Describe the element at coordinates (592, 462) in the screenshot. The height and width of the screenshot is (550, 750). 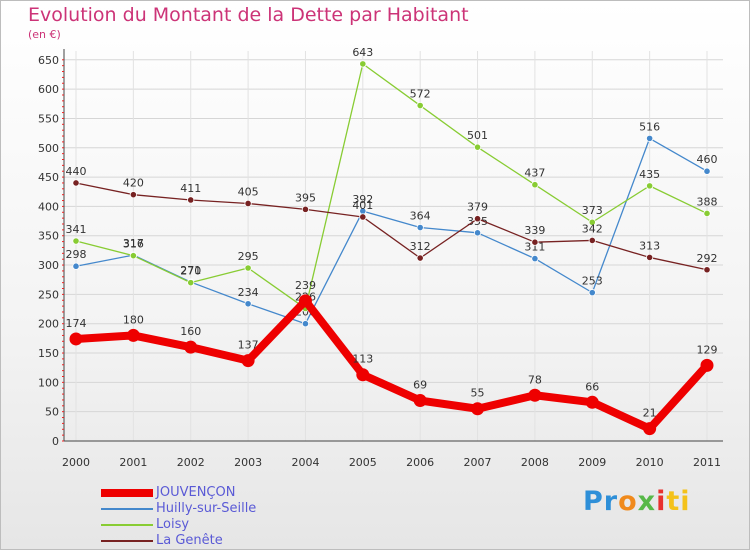
I see `x-tick-label: 2009` at that location.